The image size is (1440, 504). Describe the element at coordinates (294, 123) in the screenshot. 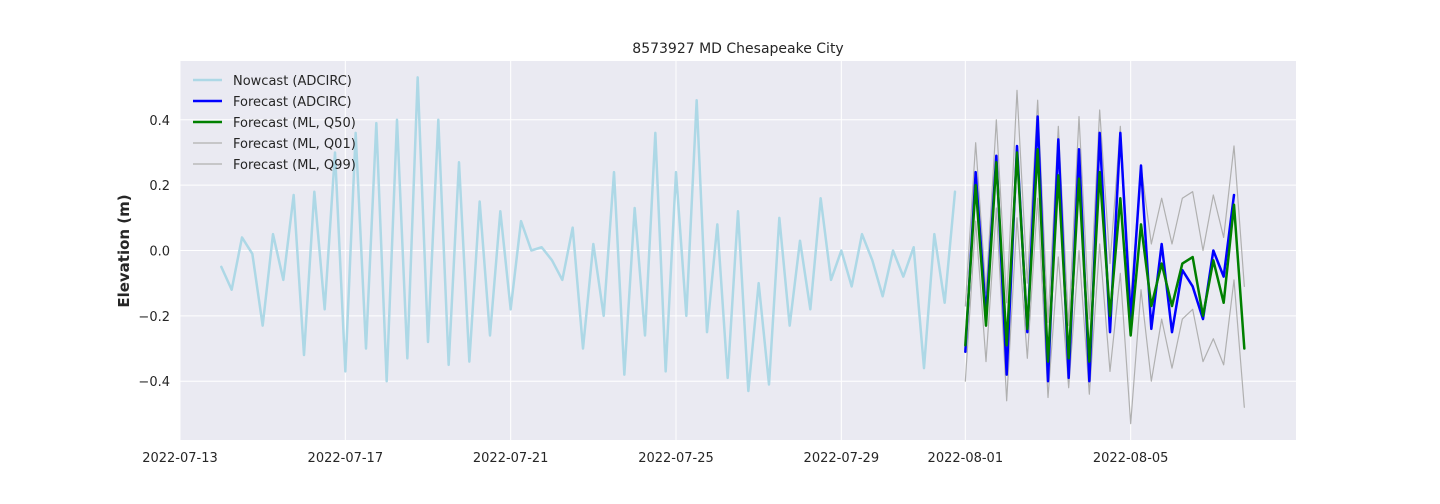

I see `legend-label: Forecast (ML, Q50)` at that location.